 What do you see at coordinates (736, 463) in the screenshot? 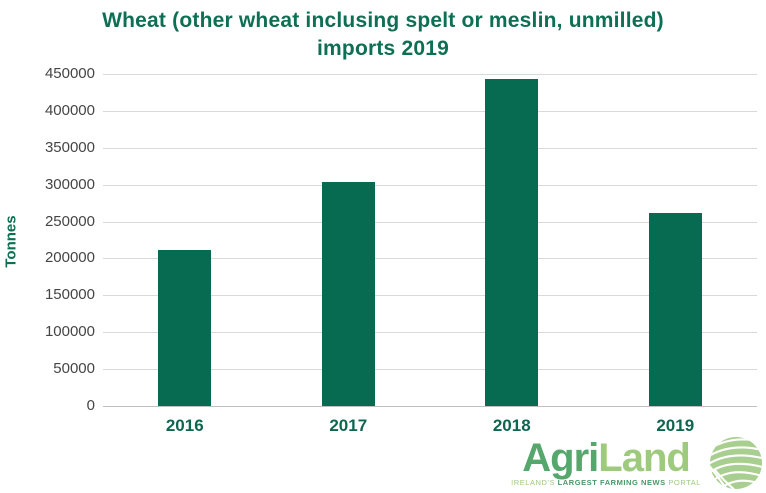
I see `agriland-globe-icon` at bounding box center [736, 463].